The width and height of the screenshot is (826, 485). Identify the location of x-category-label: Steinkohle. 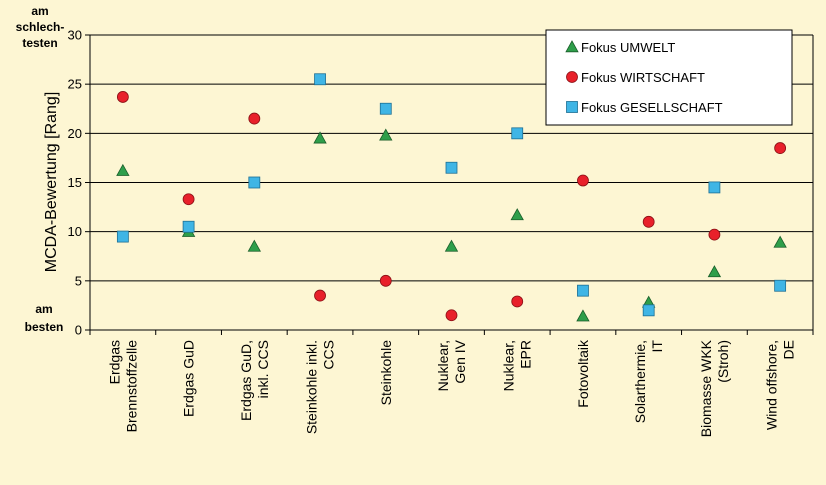
(386, 373).